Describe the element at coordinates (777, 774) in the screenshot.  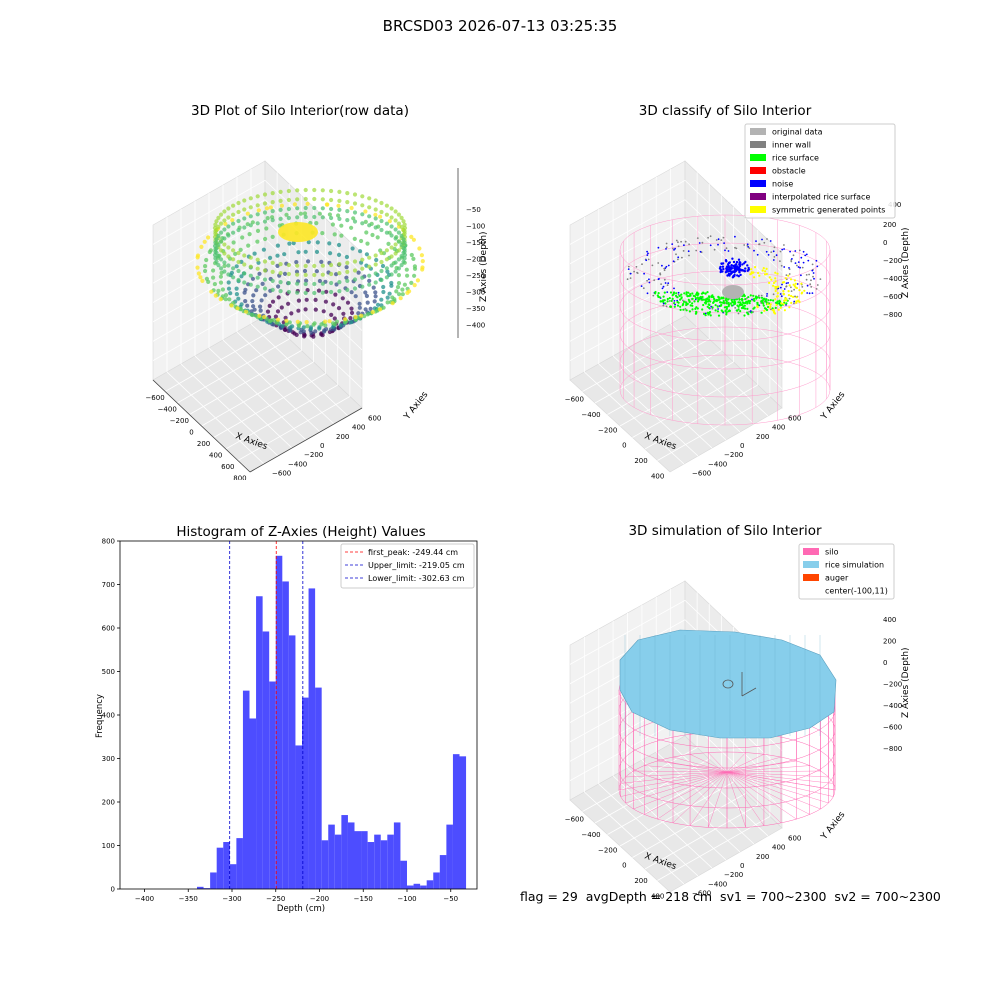
I see `silo-floor-spoke` at that location.